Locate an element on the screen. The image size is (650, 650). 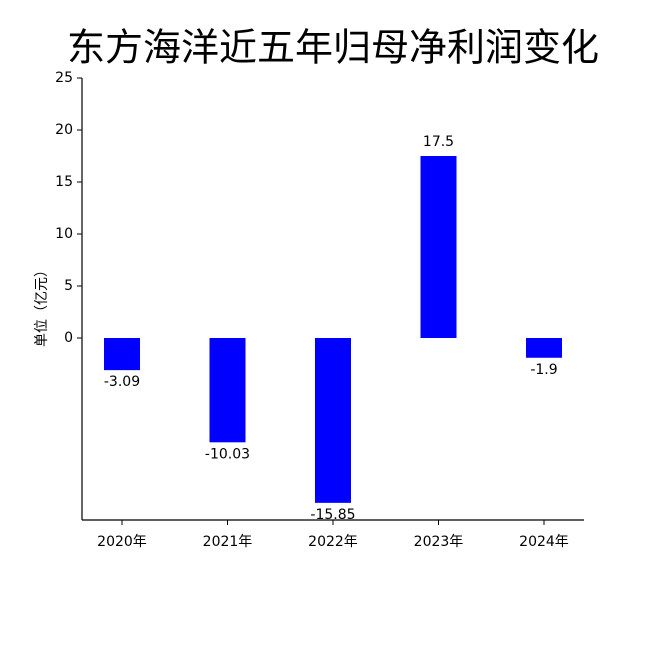
x-tick-label: 2022年 is located at coordinates (333, 542).